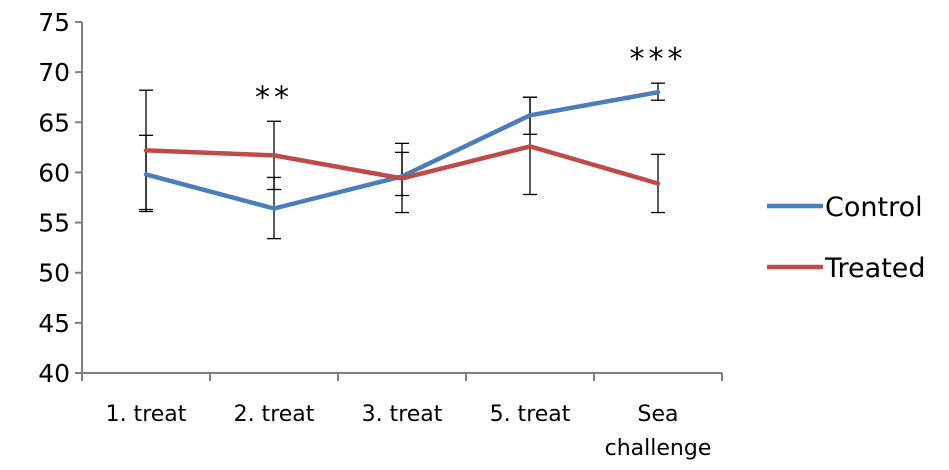  I want to click on x-tick-label-2-treat: 2. treat, so click(274, 414).